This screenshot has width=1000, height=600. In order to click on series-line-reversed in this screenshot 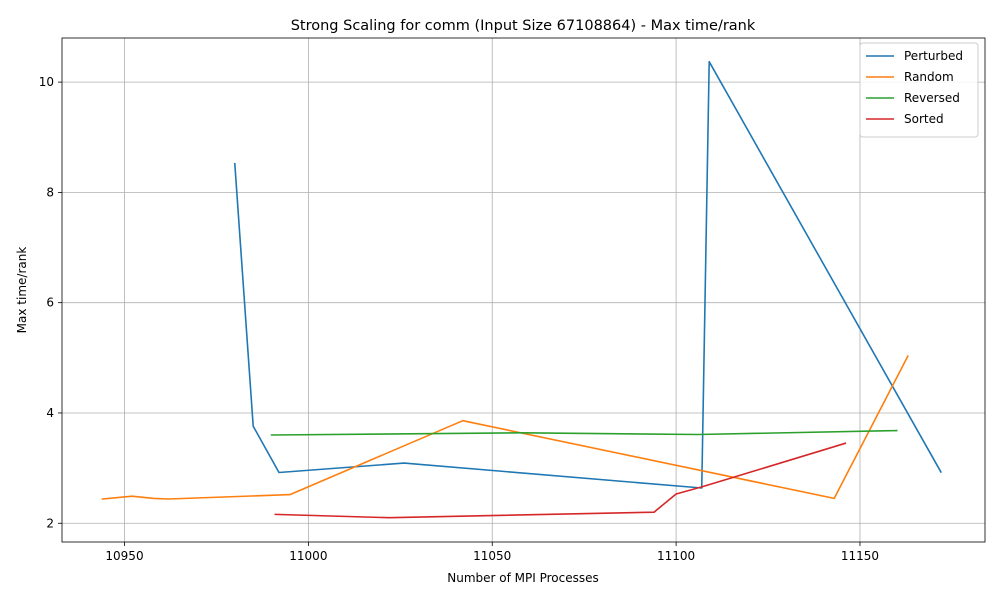, I will do `click(584, 432)`.